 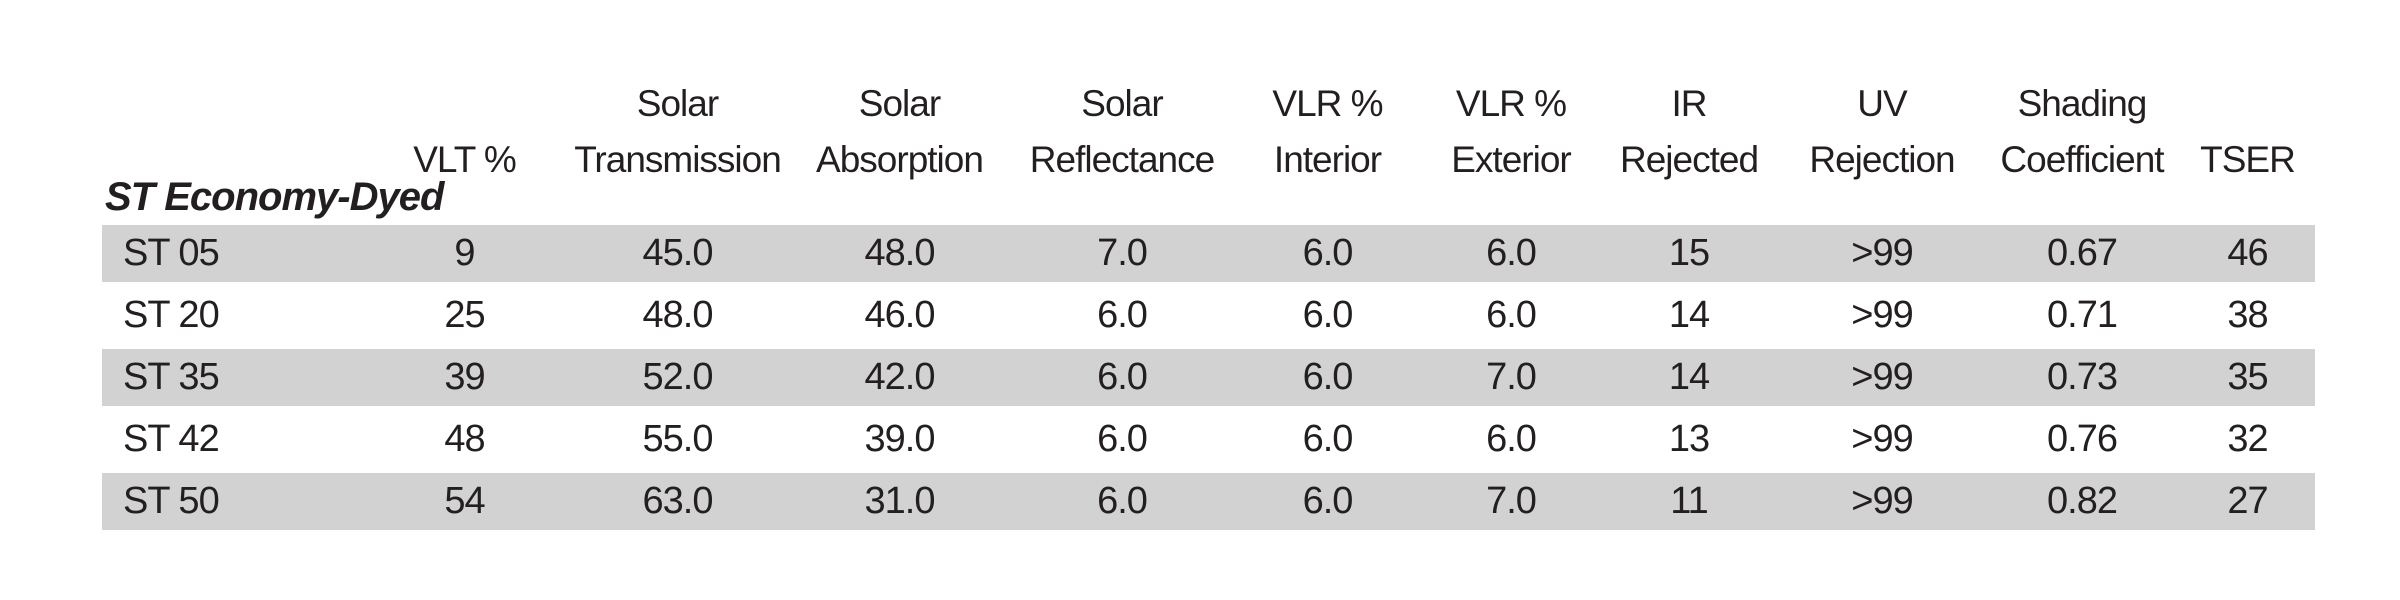 I want to click on cell-solar-reflectance: 7.0, so click(x=1122, y=253).